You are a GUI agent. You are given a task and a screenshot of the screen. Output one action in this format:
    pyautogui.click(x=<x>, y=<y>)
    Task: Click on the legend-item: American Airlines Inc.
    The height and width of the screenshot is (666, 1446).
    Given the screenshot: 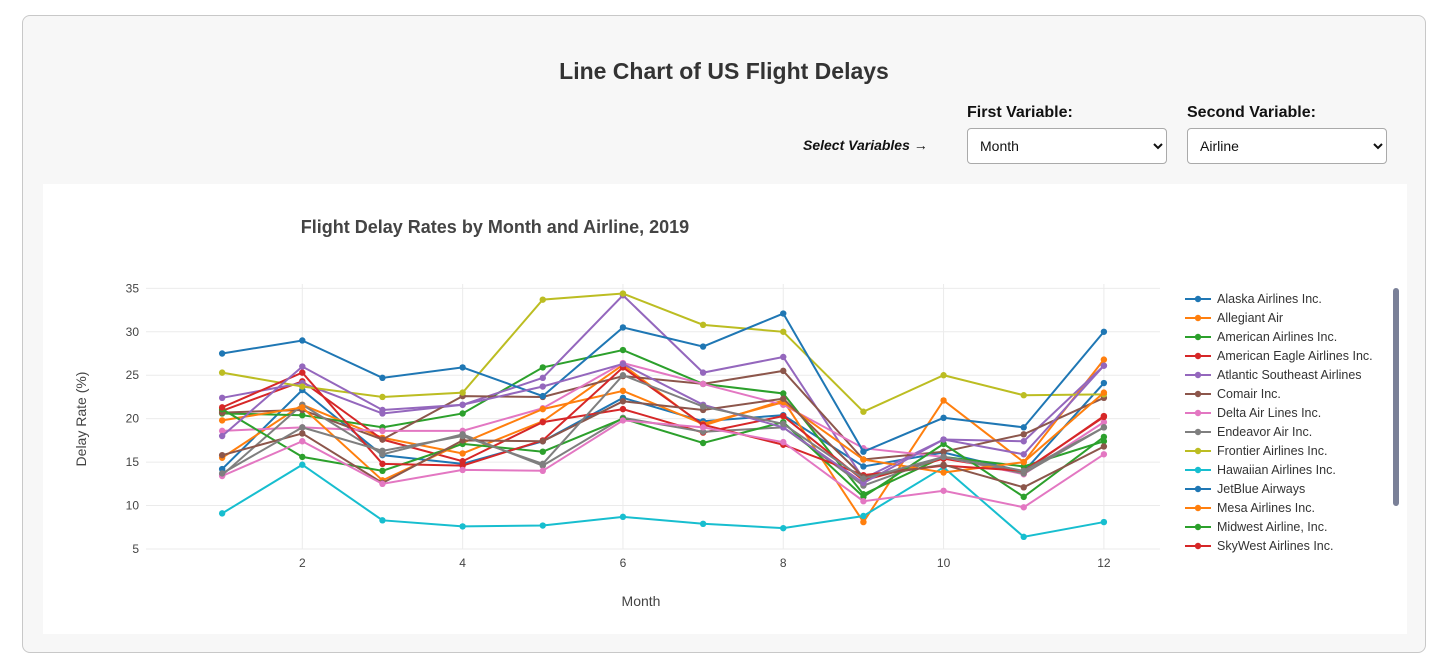 What is the action you would take?
    pyautogui.click(x=1260, y=336)
    